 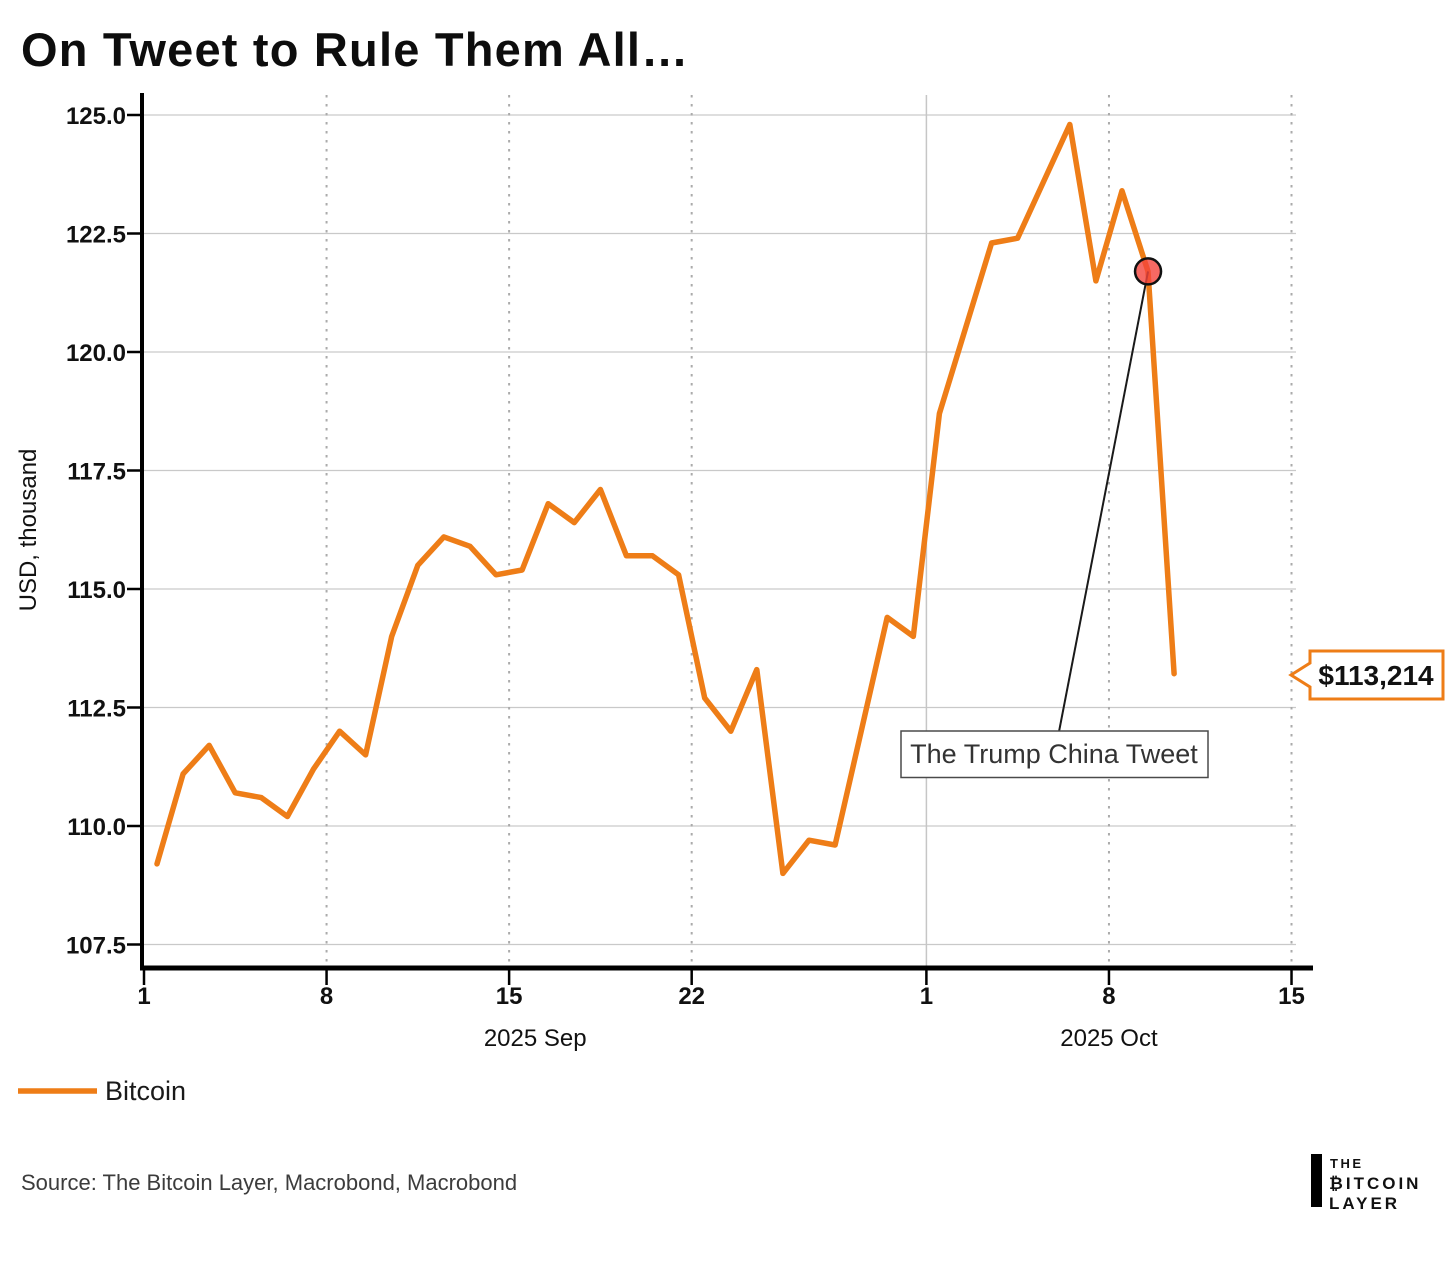 What do you see at coordinates (691, 996) in the screenshot?
I see `x-tick-label: 22` at bounding box center [691, 996].